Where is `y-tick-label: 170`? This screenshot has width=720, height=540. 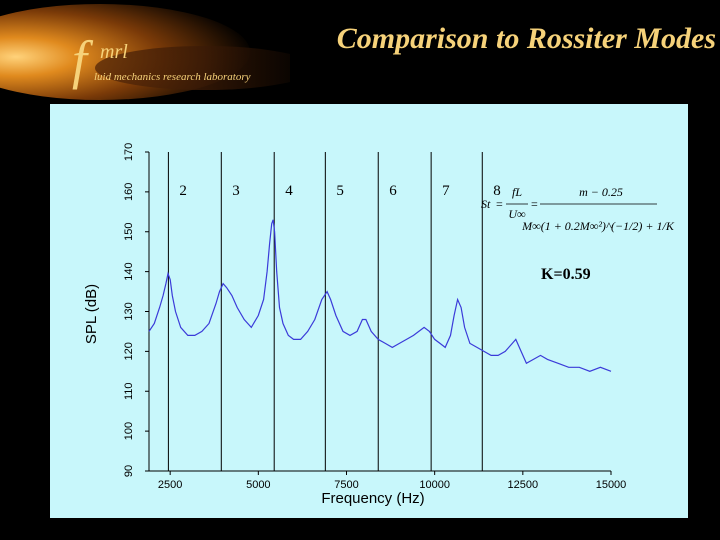 y-tick-label: 170 is located at coordinates (129, 152).